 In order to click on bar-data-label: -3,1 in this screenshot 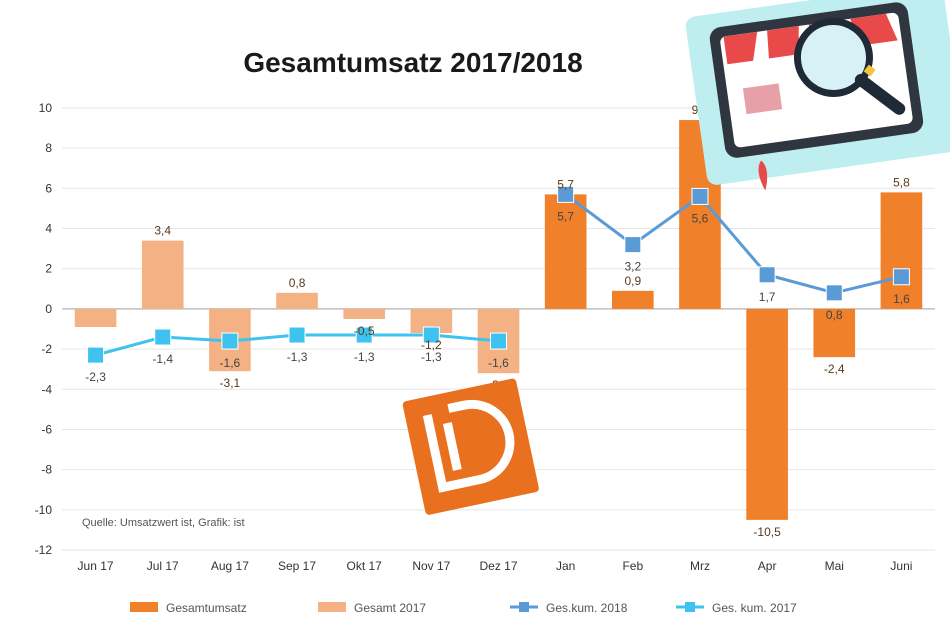, I will do `click(230, 383)`.